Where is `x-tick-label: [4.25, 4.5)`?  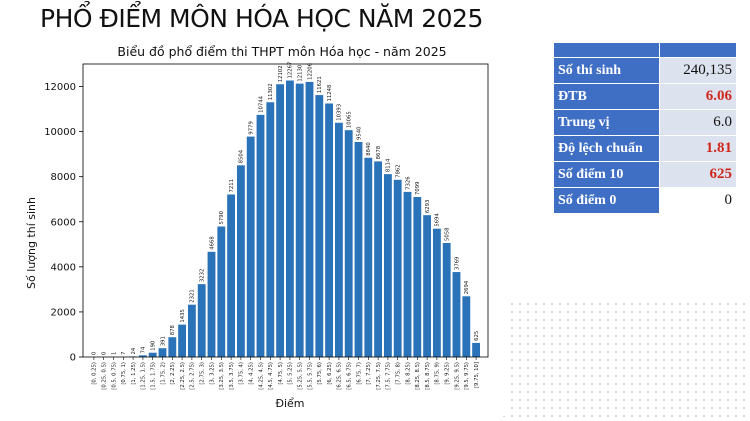 x-tick-label: [4.25, 4.5) is located at coordinates (261, 376).